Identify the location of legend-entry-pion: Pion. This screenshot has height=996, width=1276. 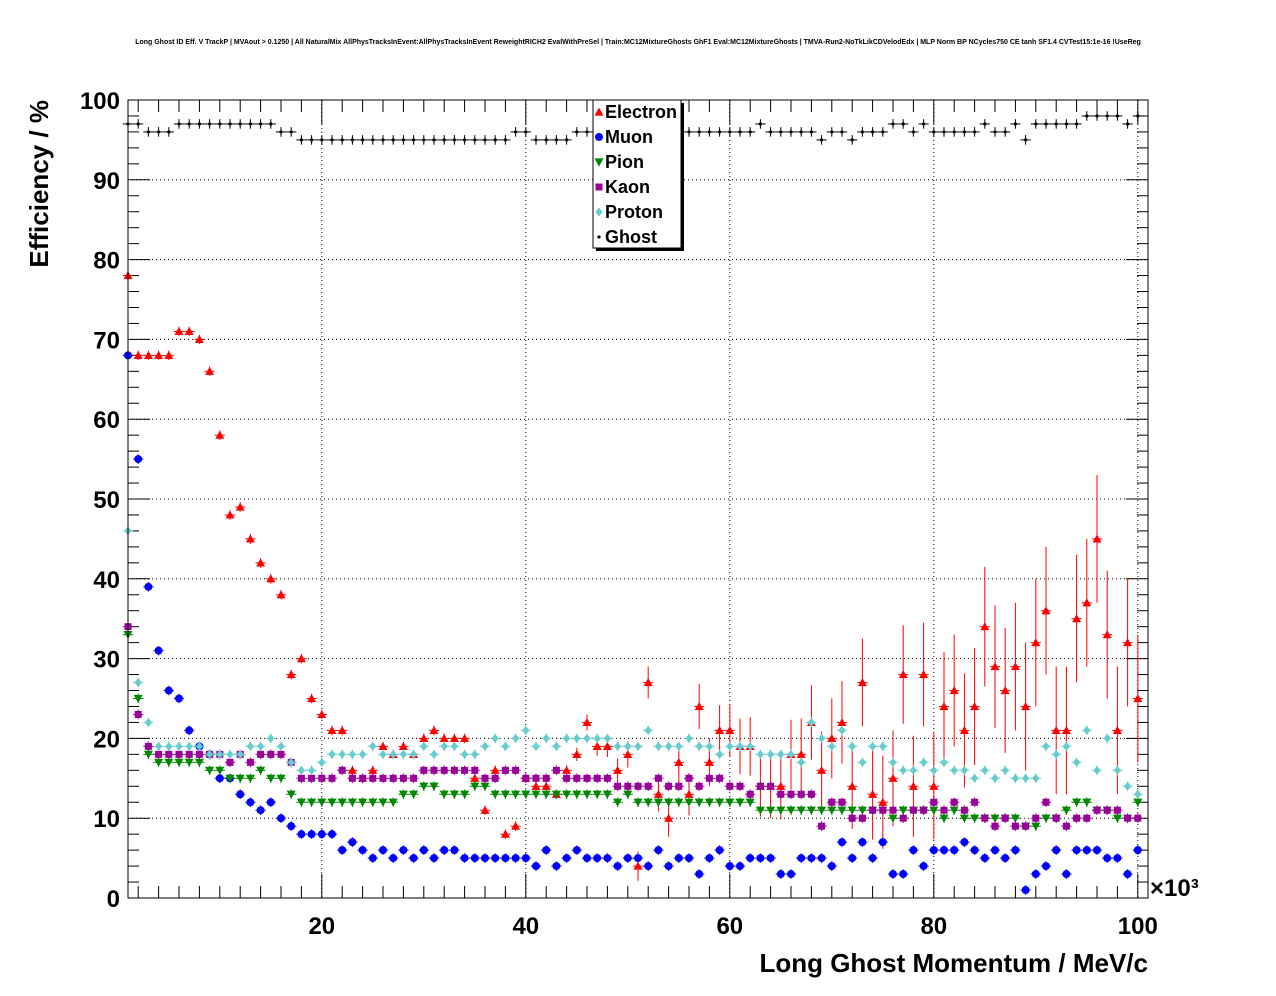
(624, 162).